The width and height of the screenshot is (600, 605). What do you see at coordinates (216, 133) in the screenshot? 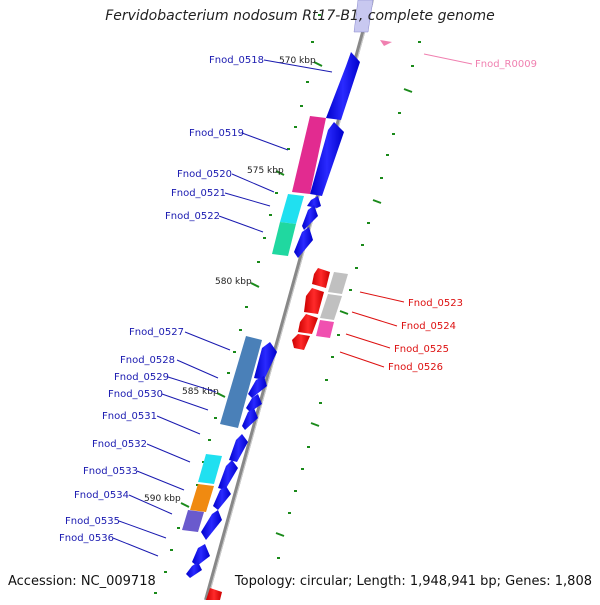
I see `gene-label-fnod-0519: Fnod_0519` at bounding box center [216, 133].